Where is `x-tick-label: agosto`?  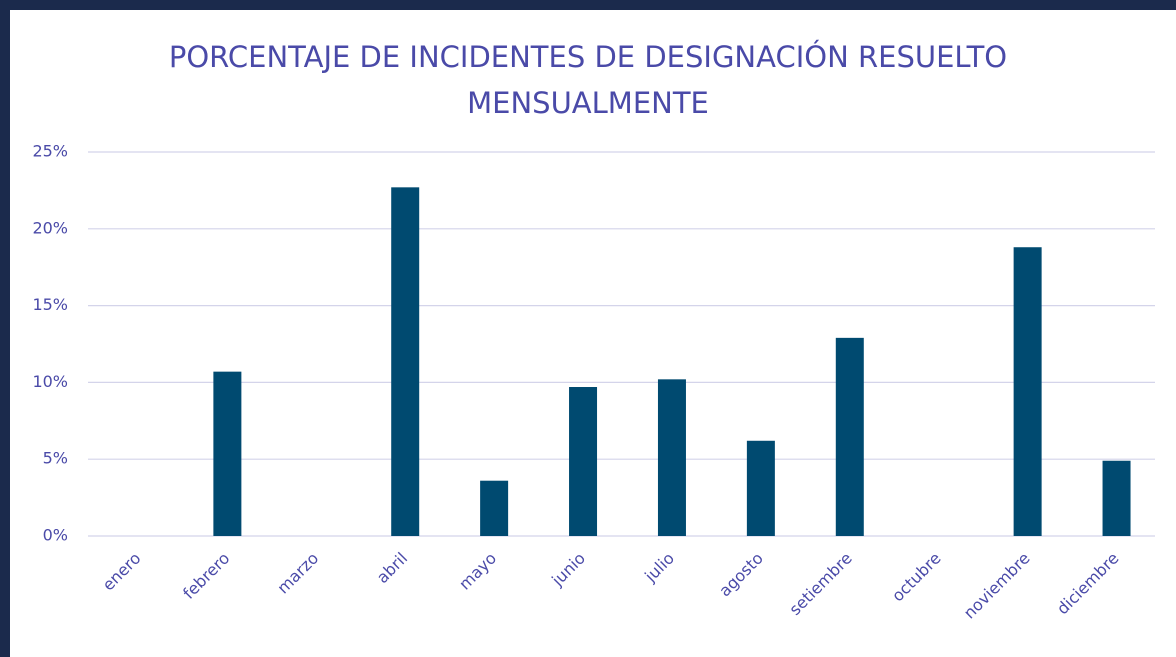
x-tick-label: agosto is located at coordinates (741, 575).